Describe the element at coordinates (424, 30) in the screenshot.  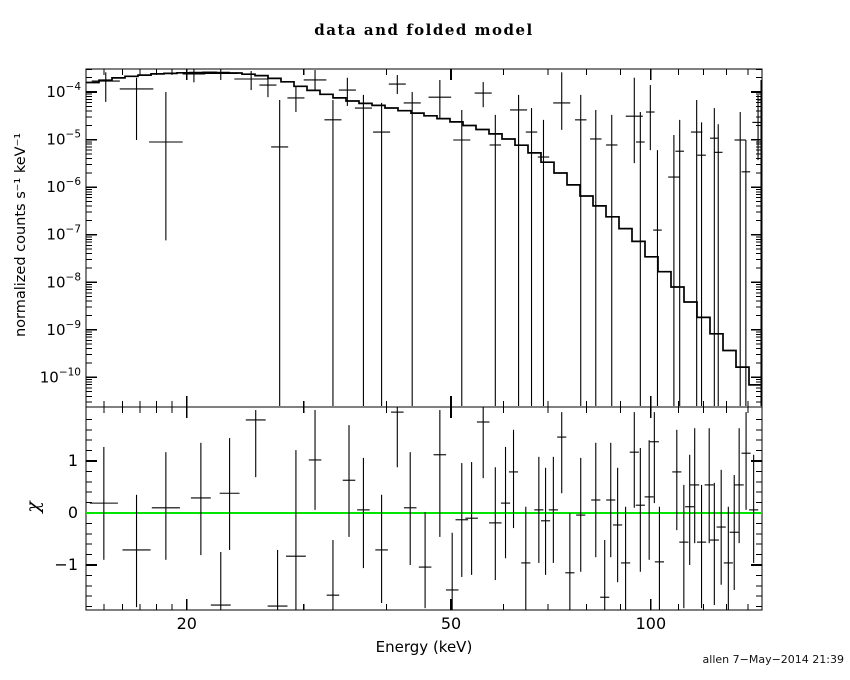
I see `plot-title: data and folded model` at that location.